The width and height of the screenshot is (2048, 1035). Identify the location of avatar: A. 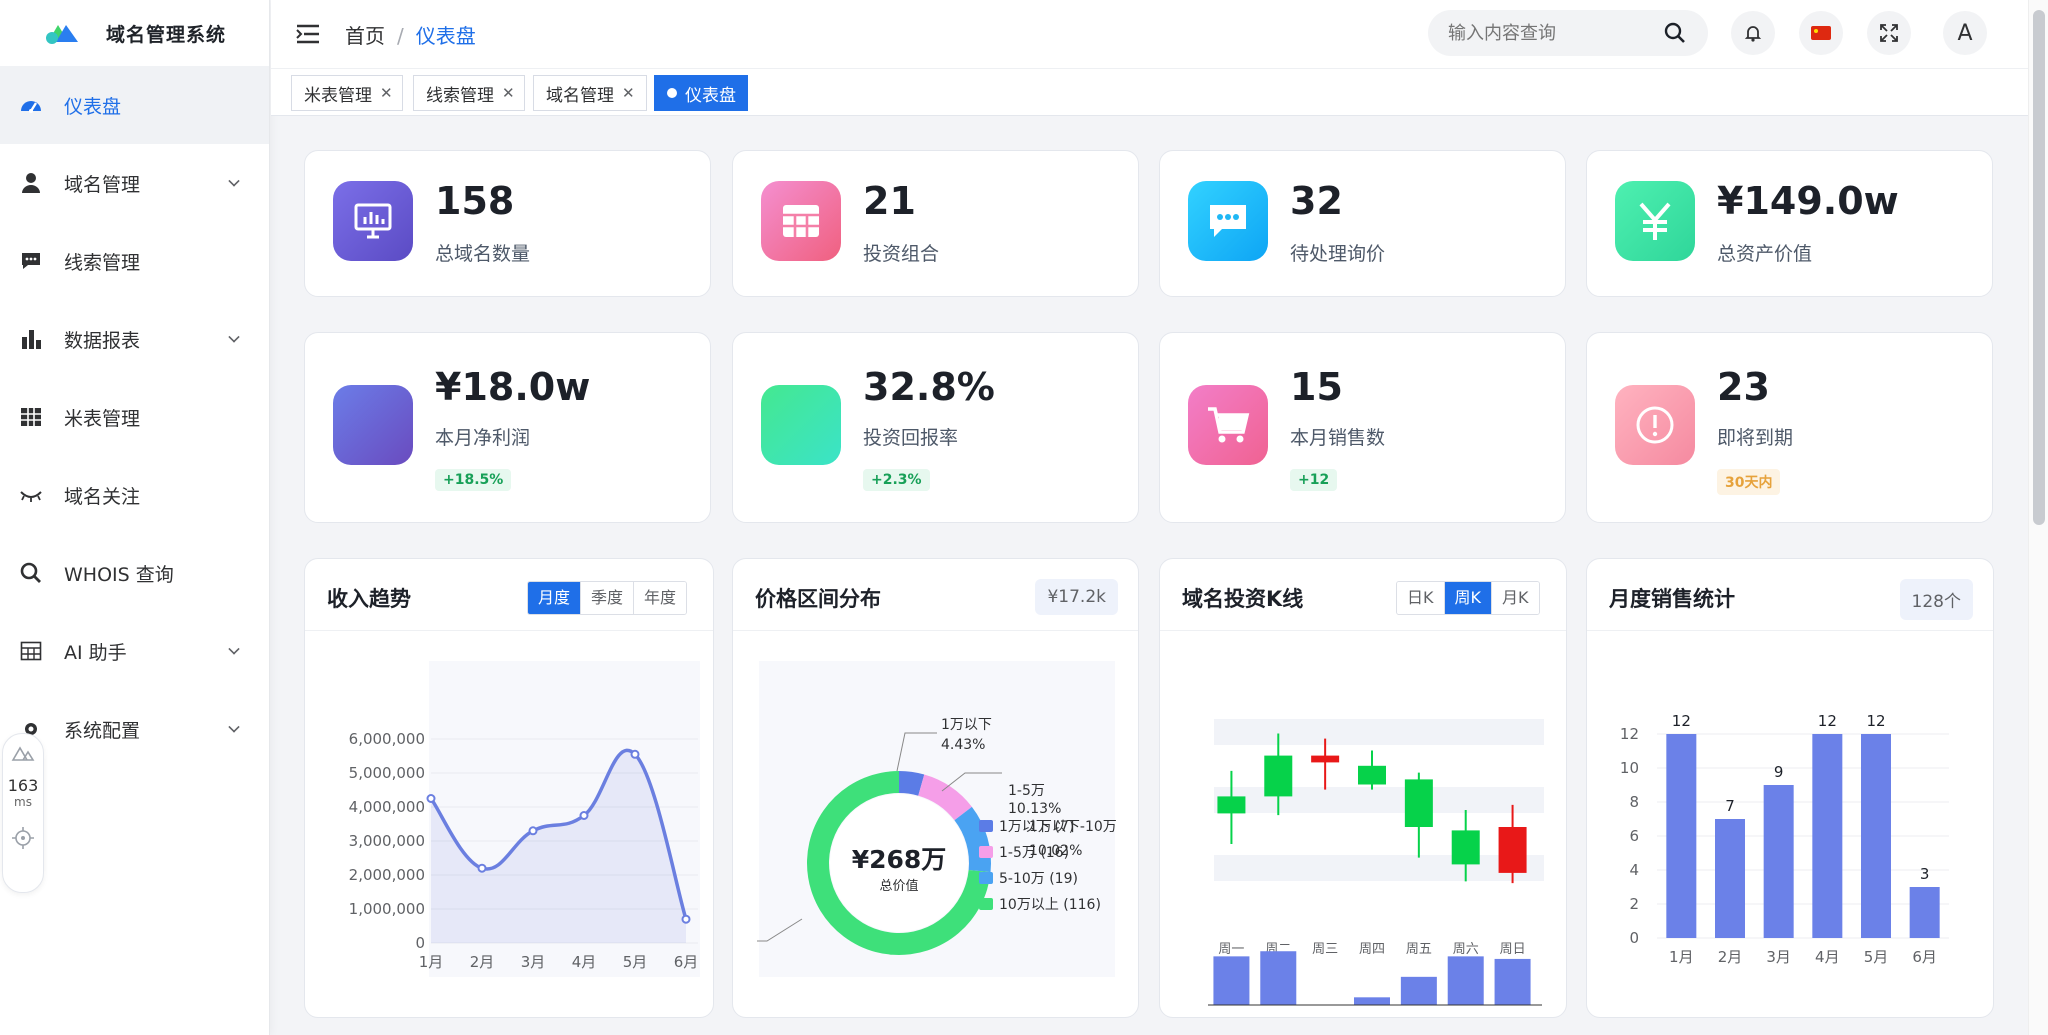
(1965, 33).